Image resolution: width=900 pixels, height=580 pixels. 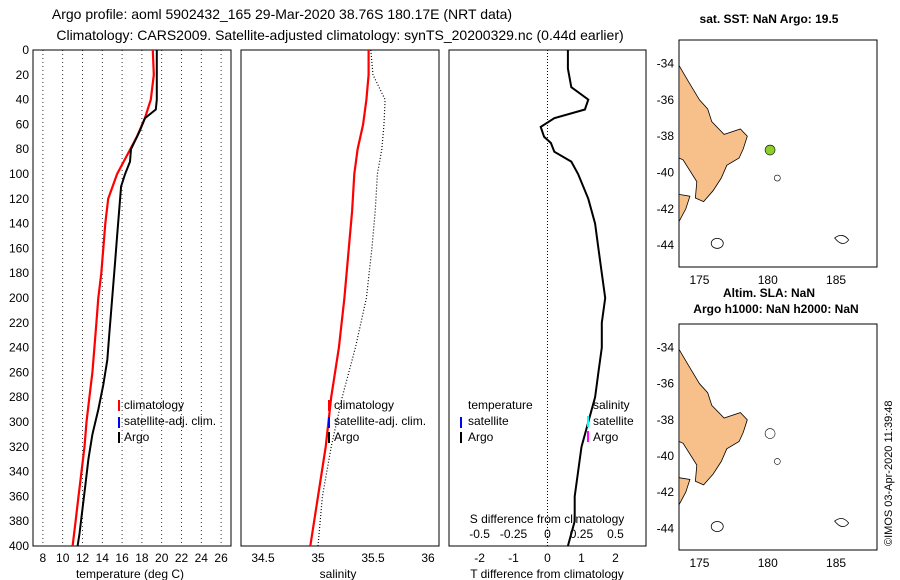 What do you see at coordinates (19, 447) in the screenshot?
I see `depth-tick-label: 320` at bounding box center [19, 447].